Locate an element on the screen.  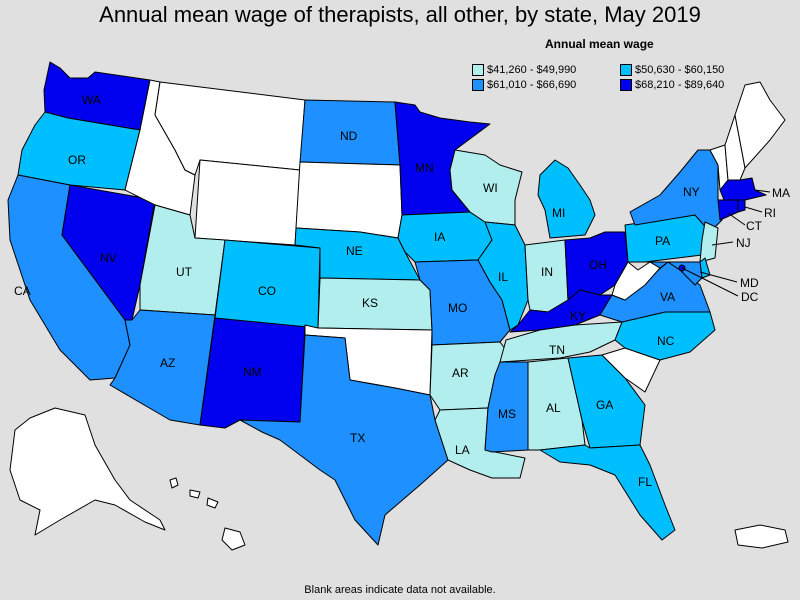
state-CT is located at coordinates (728, 210).